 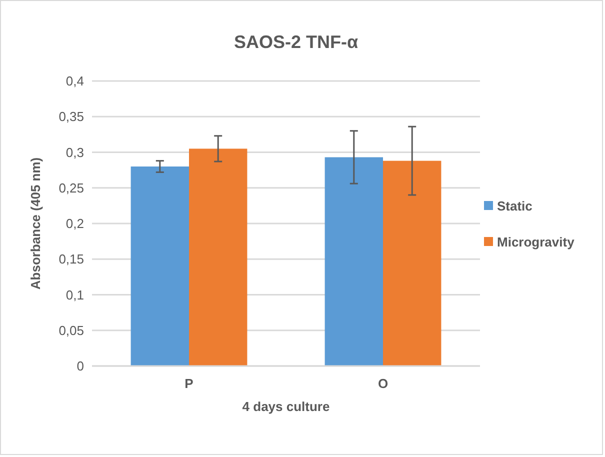 What do you see at coordinates (75, 294) in the screenshot?
I see `y-tick-label: 0,1` at bounding box center [75, 294].